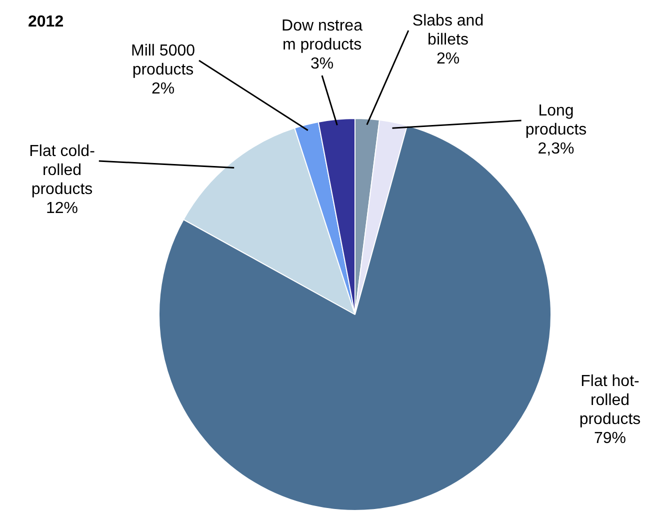  Describe the element at coordinates (610, 400) in the screenshot. I see `slice-label: Flat hot-rolled products` at that location.